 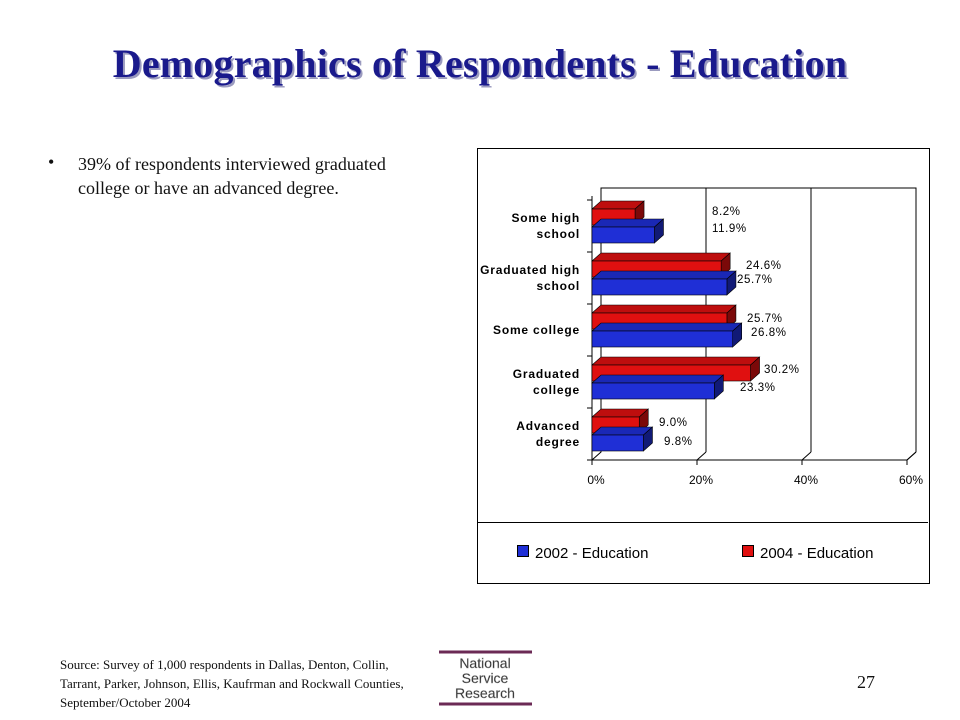 What do you see at coordinates (702, 552) in the screenshot?
I see `chart-legend` at bounding box center [702, 552].